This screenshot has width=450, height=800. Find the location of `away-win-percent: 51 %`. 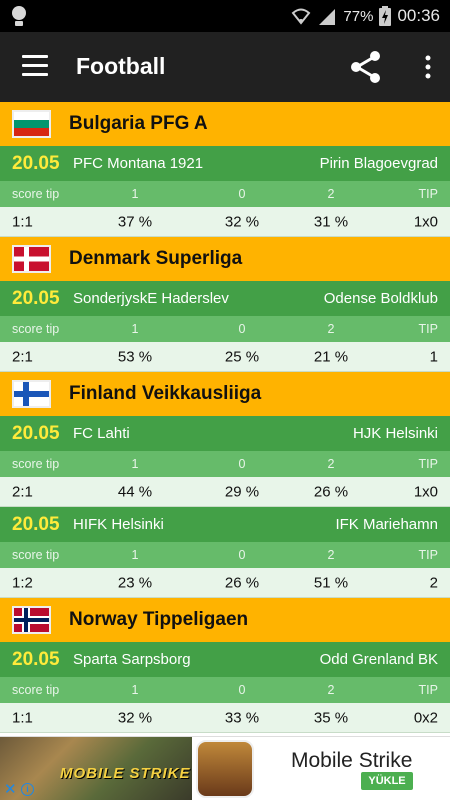

away-win-percent: 51 % is located at coordinates (331, 582).